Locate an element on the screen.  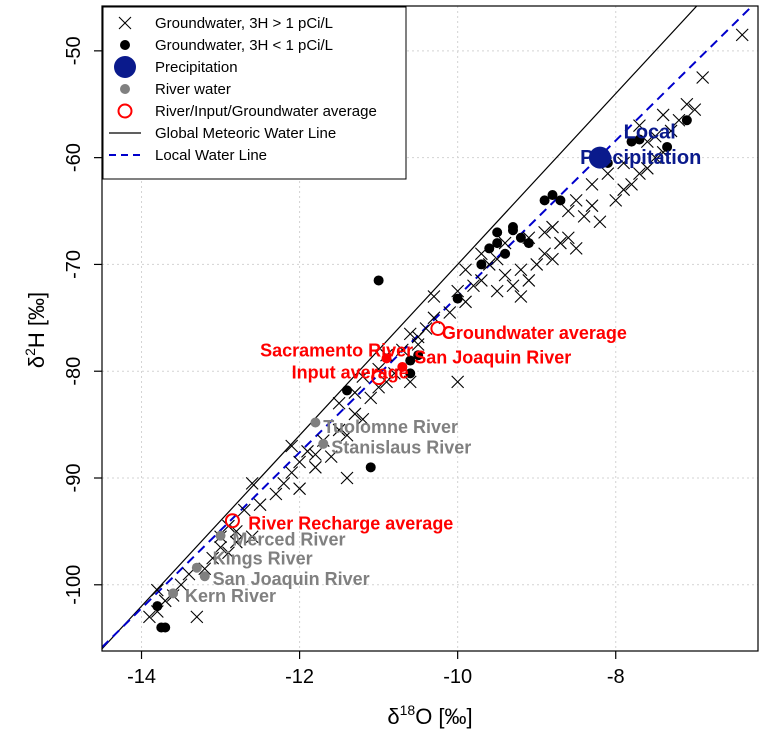
annotation-label: Precipitation is located at coordinates (640, 158).